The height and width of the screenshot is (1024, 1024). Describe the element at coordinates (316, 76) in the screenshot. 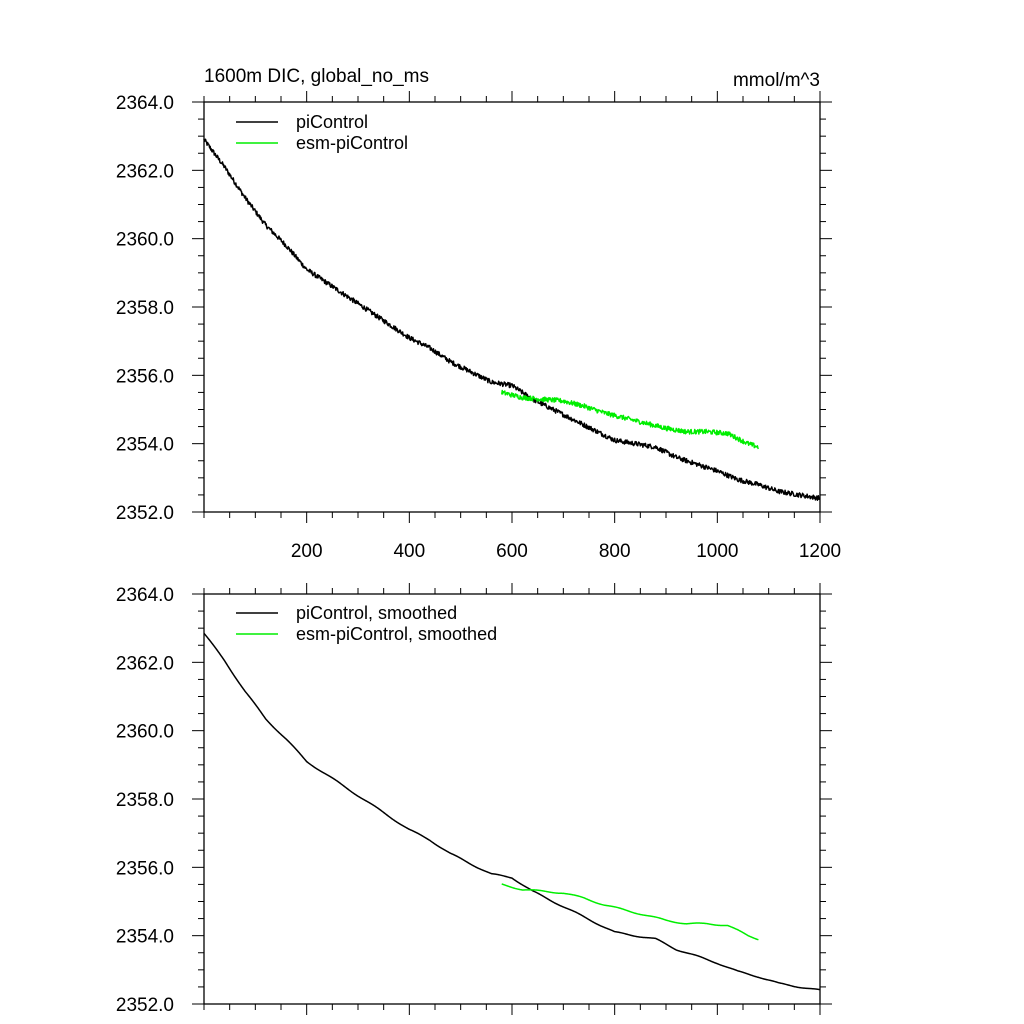

I see `chart-title: 1600m DIC, global_no_ms` at that location.